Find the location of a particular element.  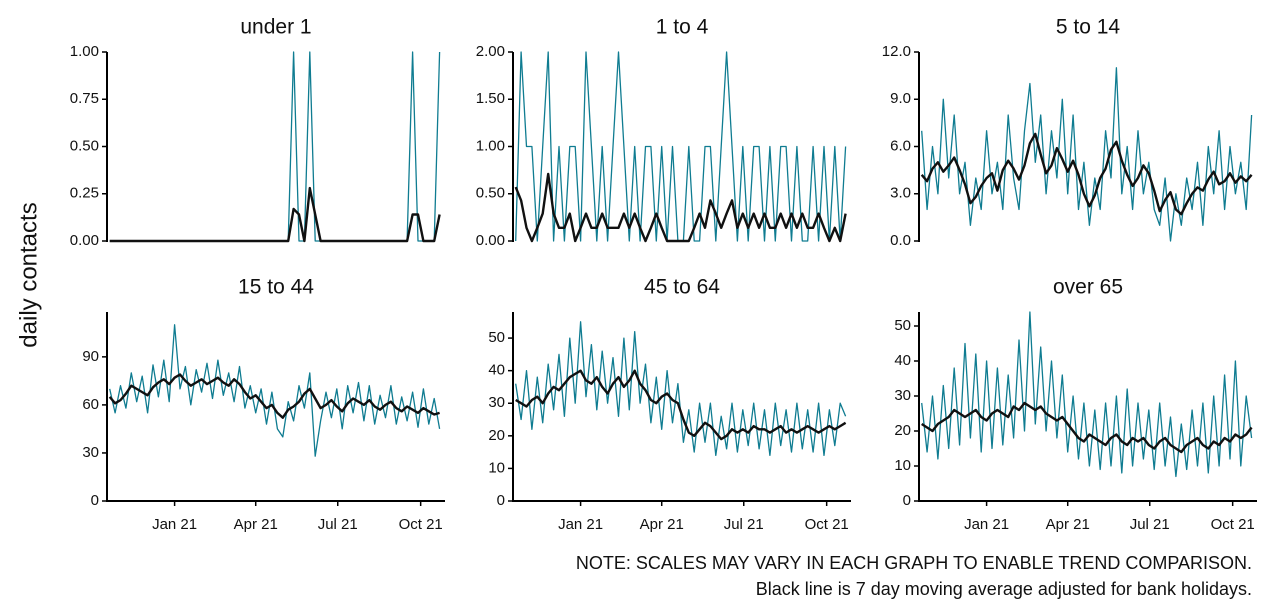

y-tick-label: 3.0 is located at coordinates (900, 193).